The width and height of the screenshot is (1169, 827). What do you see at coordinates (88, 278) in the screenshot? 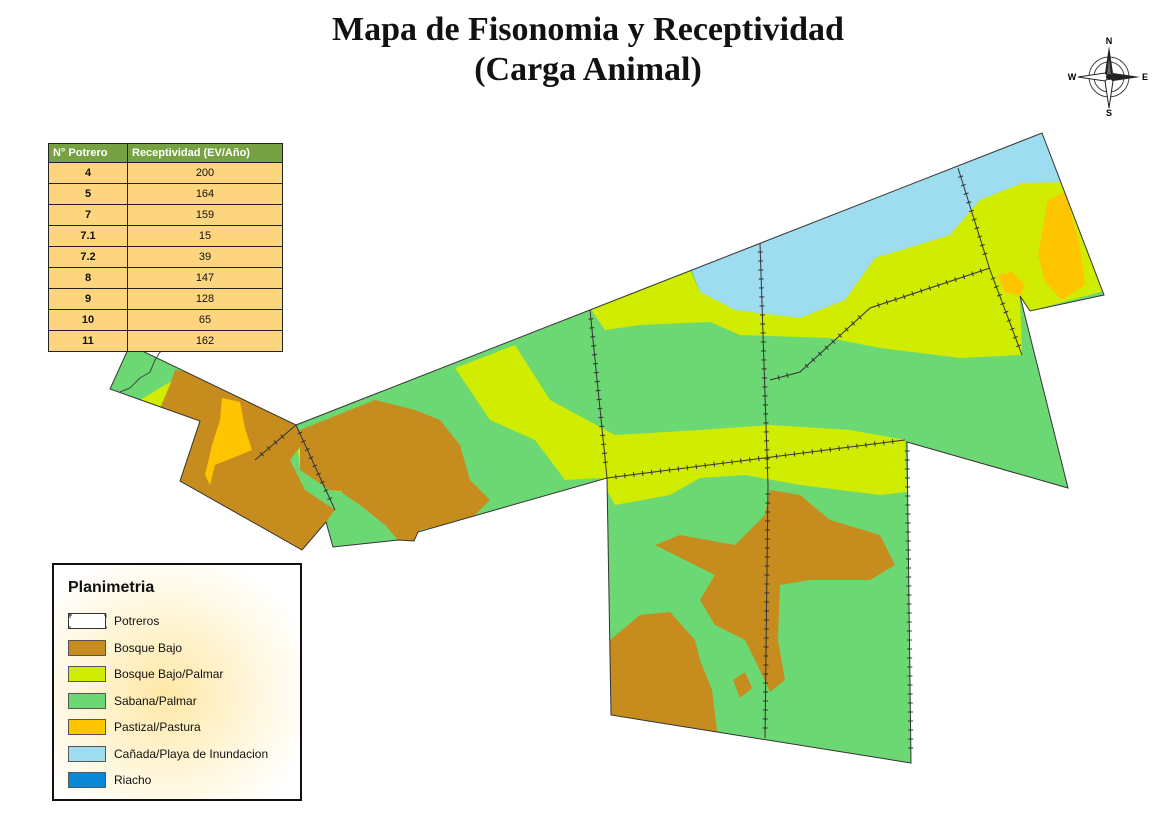
I see `potrero-number: 8` at bounding box center [88, 278].